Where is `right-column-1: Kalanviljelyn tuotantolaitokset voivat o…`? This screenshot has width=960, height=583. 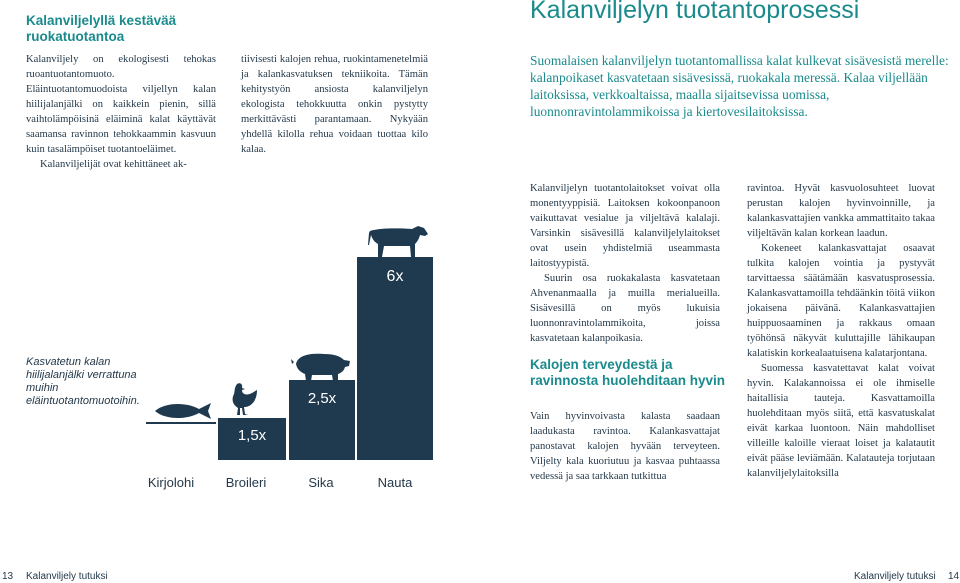
right-column-1: Kalanviljelyn tuotantolaitokset voivat o… is located at coordinates (625, 263).